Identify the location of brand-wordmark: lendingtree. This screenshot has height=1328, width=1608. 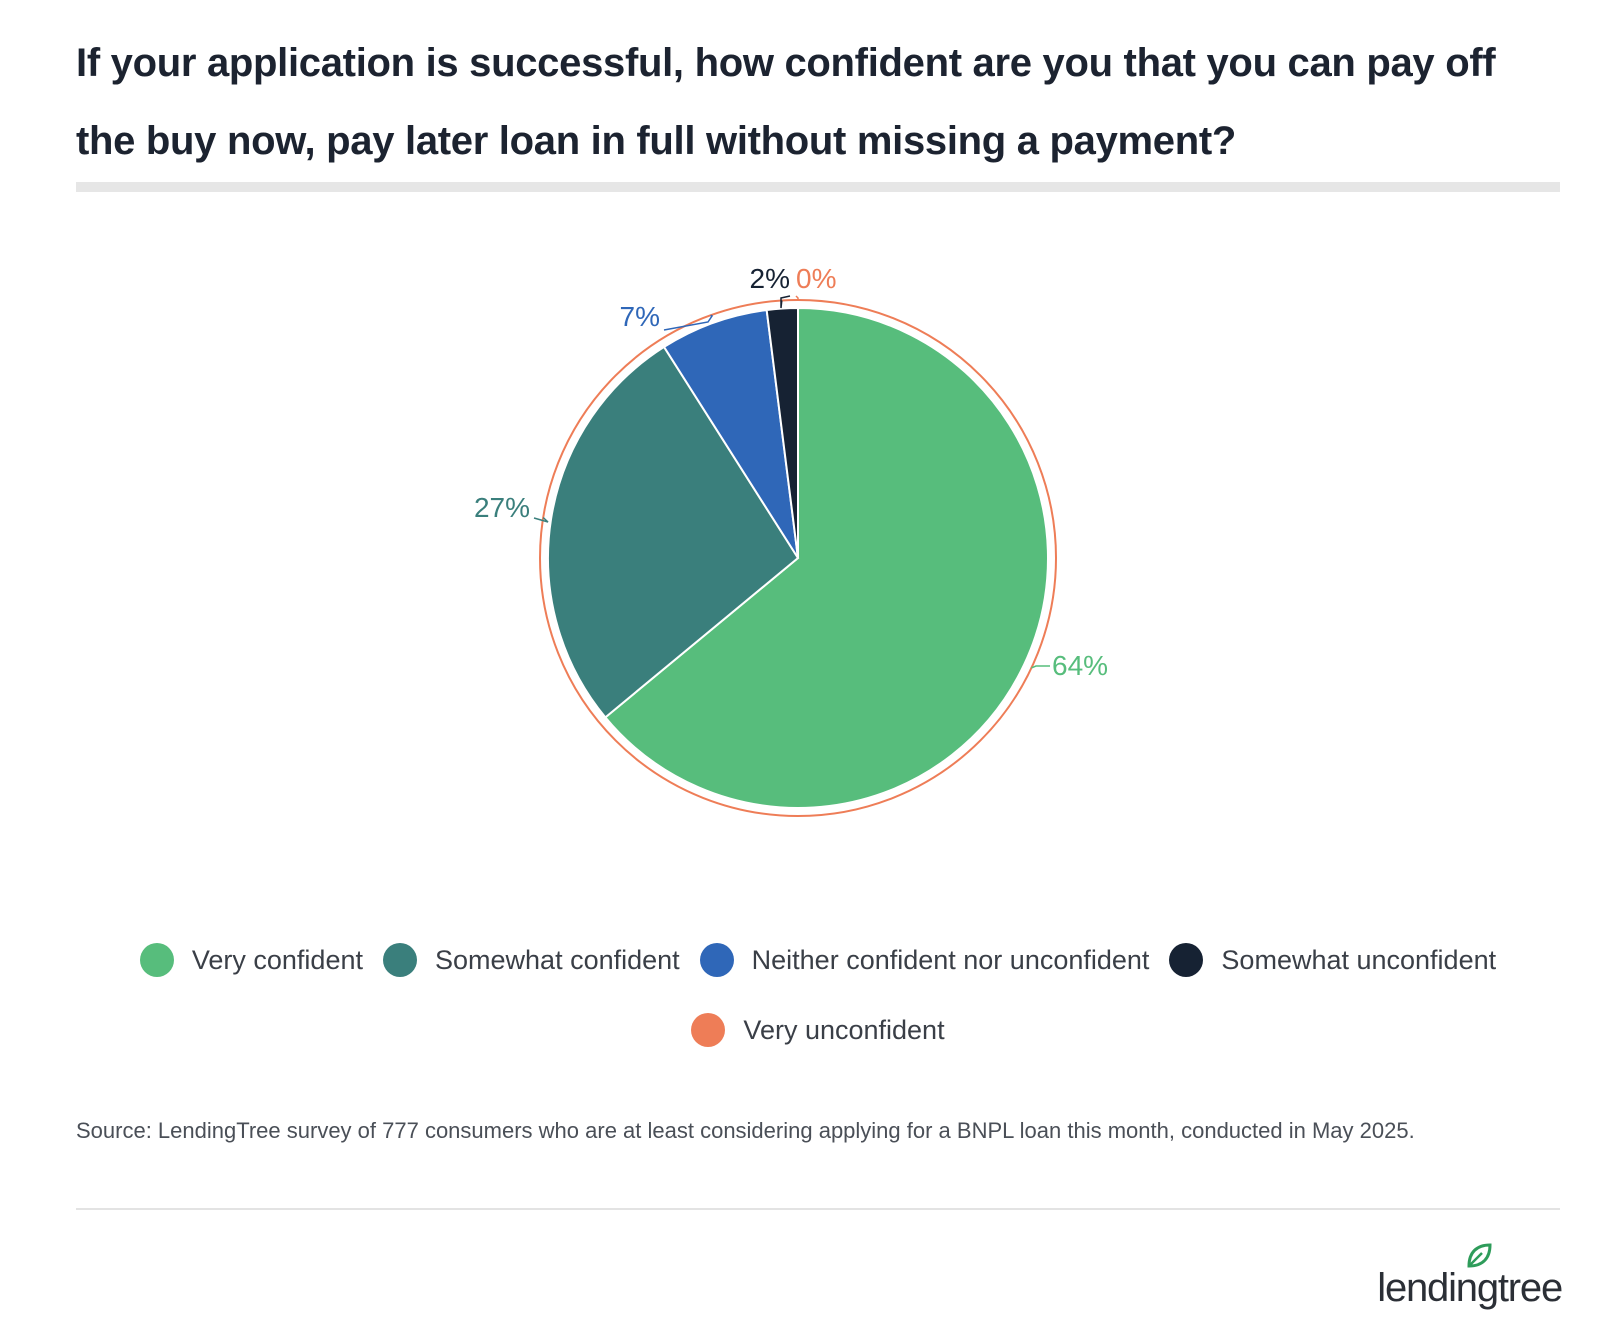
(1470, 1276).